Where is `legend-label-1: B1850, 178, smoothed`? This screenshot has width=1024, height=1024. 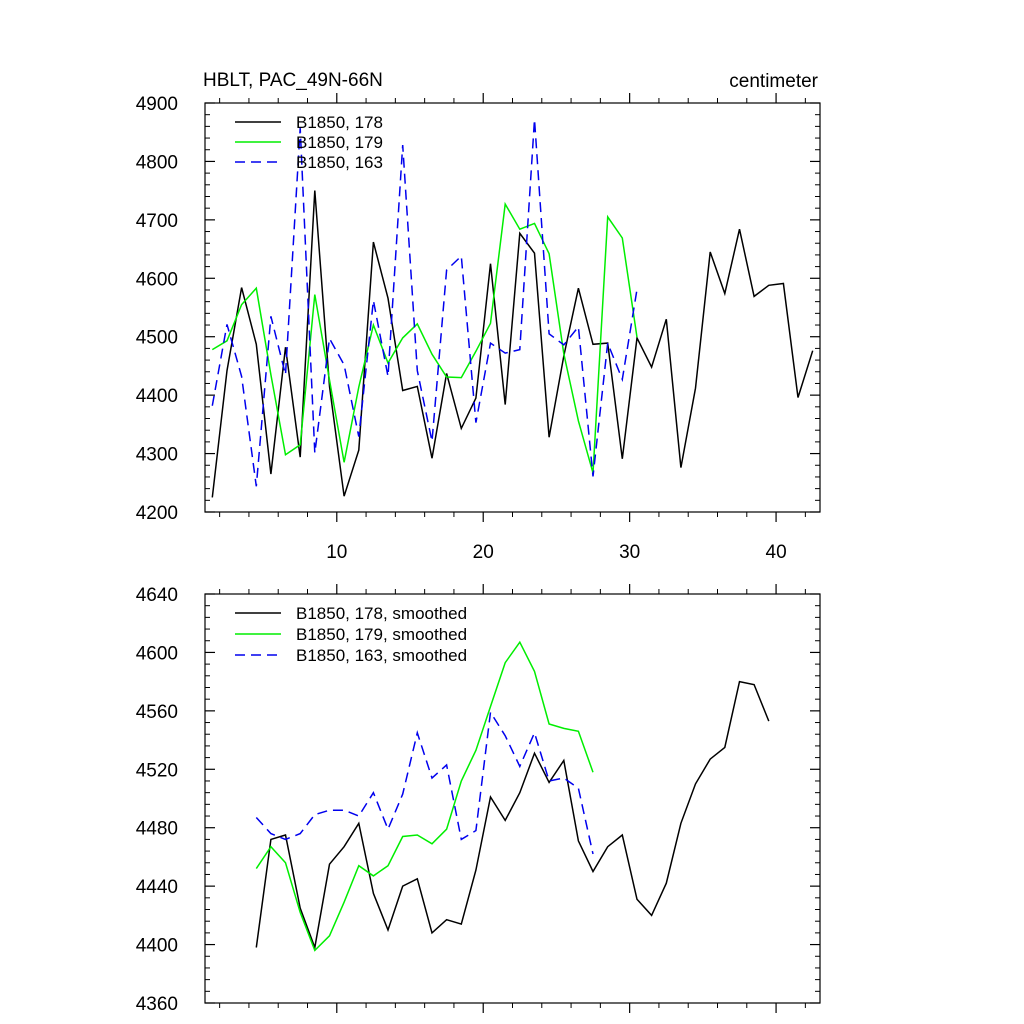
legend-label-1: B1850, 178, smoothed is located at coordinates (381, 613).